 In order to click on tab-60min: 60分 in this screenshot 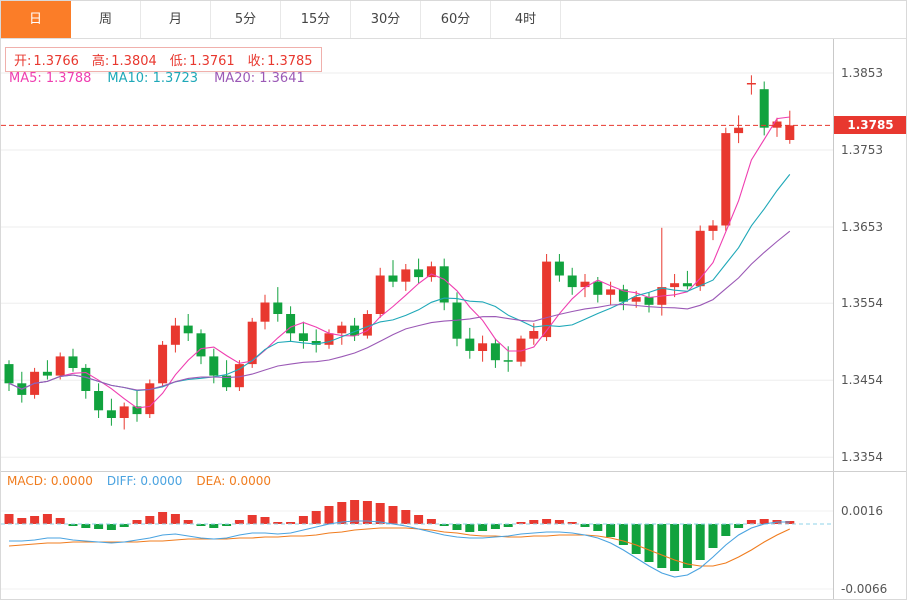, I will do `click(456, 19)`.